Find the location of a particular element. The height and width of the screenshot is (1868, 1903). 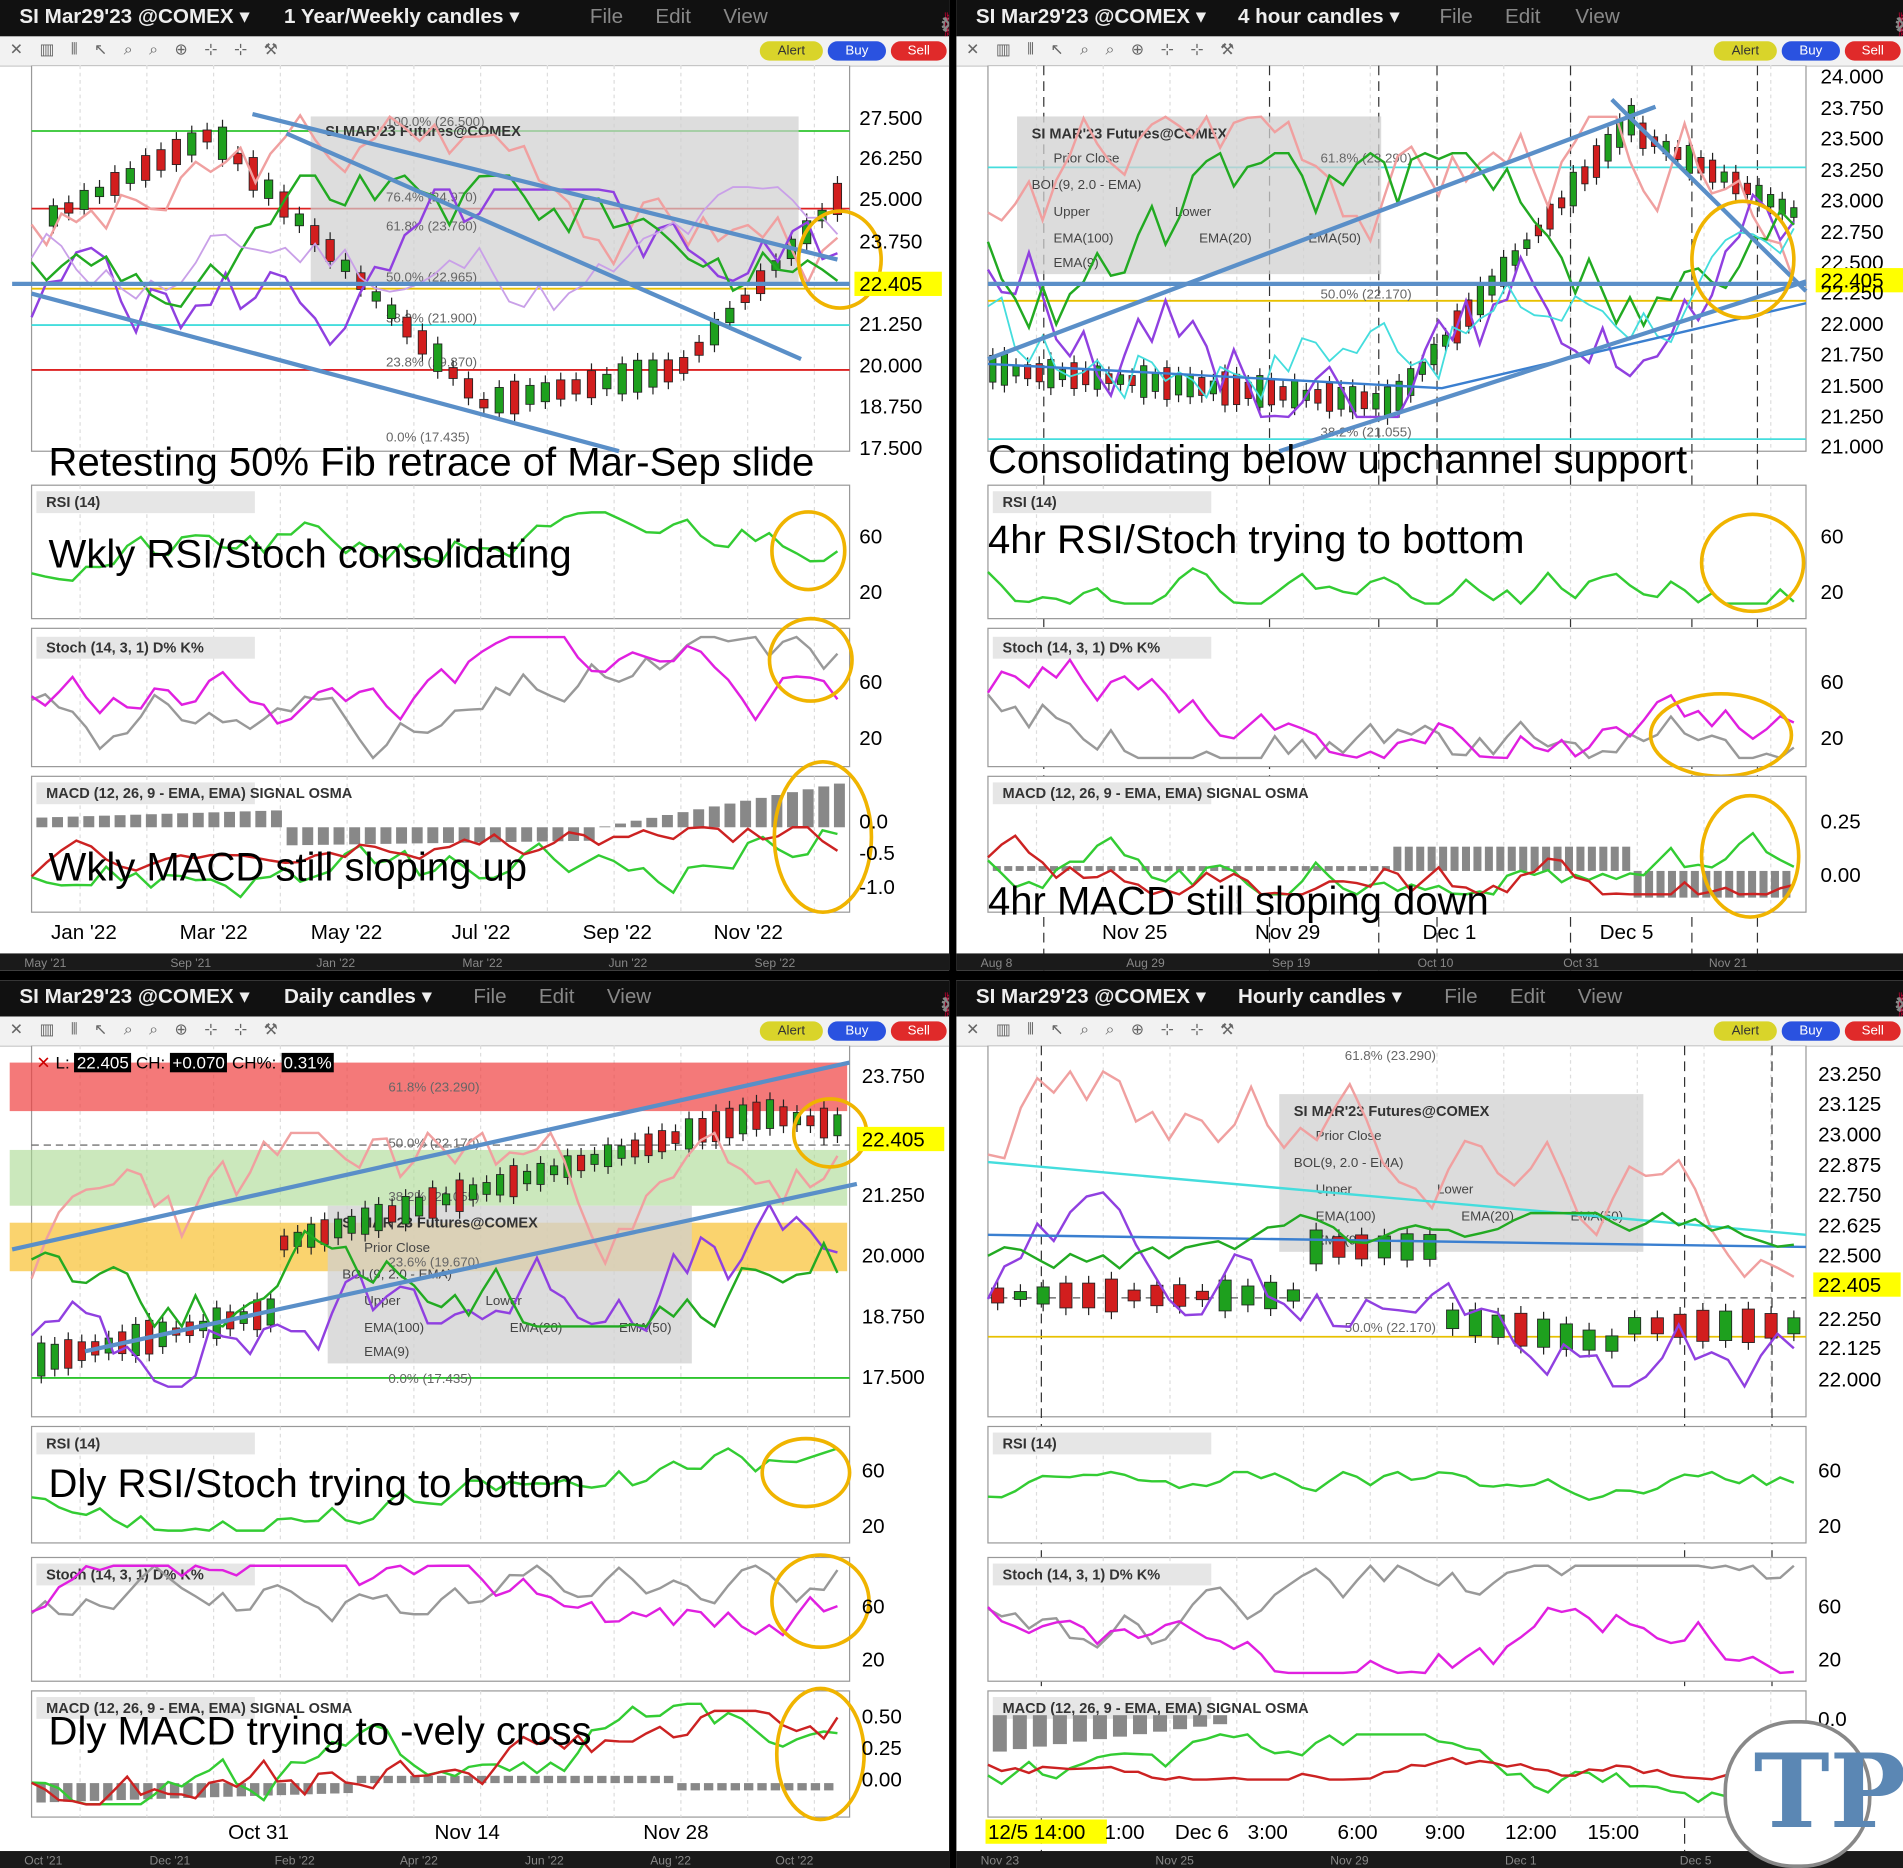

price-y-tick: 21.000 is located at coordinates (1852, 447).